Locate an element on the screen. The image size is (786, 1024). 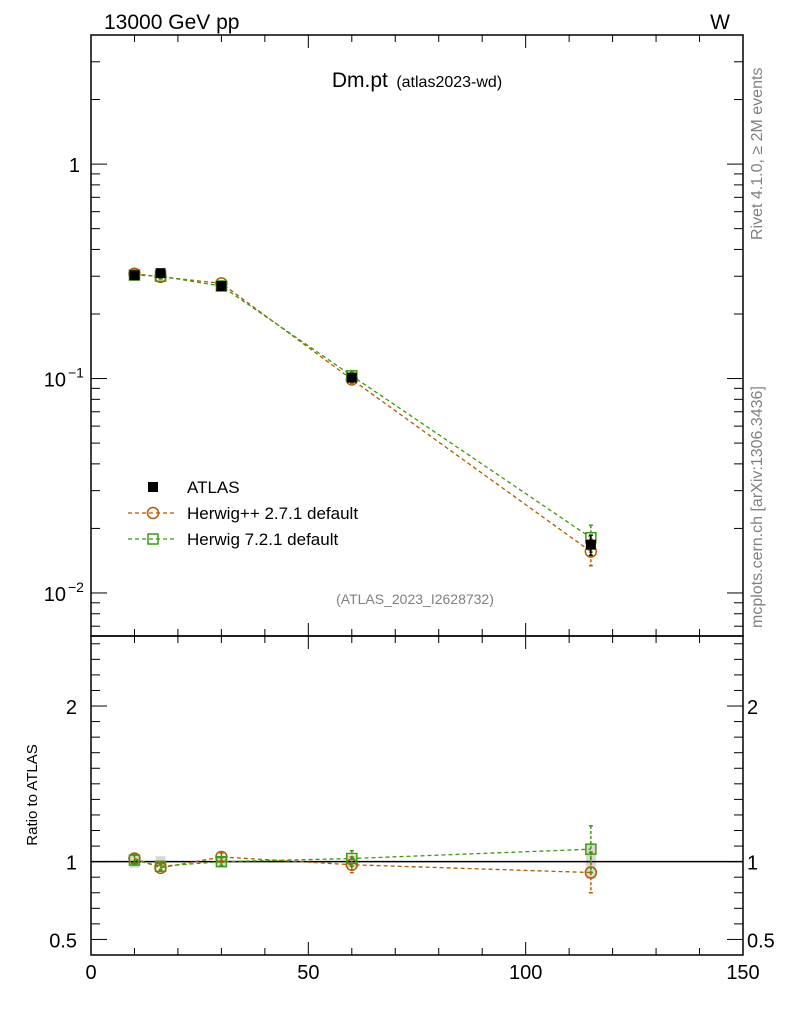
herwigpp-ratio-line is located at coordinates (362, 865).